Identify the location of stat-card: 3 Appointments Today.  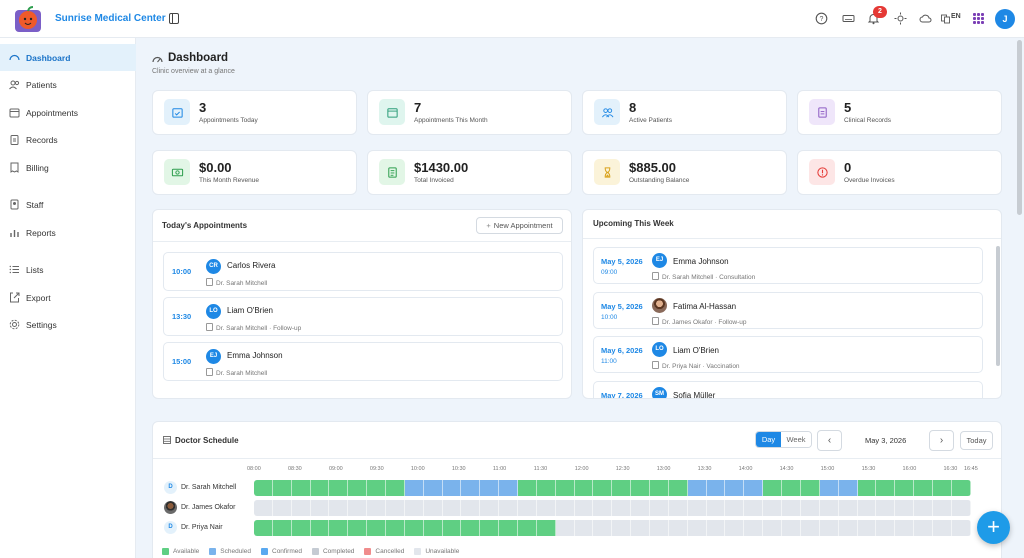
(254, 112).